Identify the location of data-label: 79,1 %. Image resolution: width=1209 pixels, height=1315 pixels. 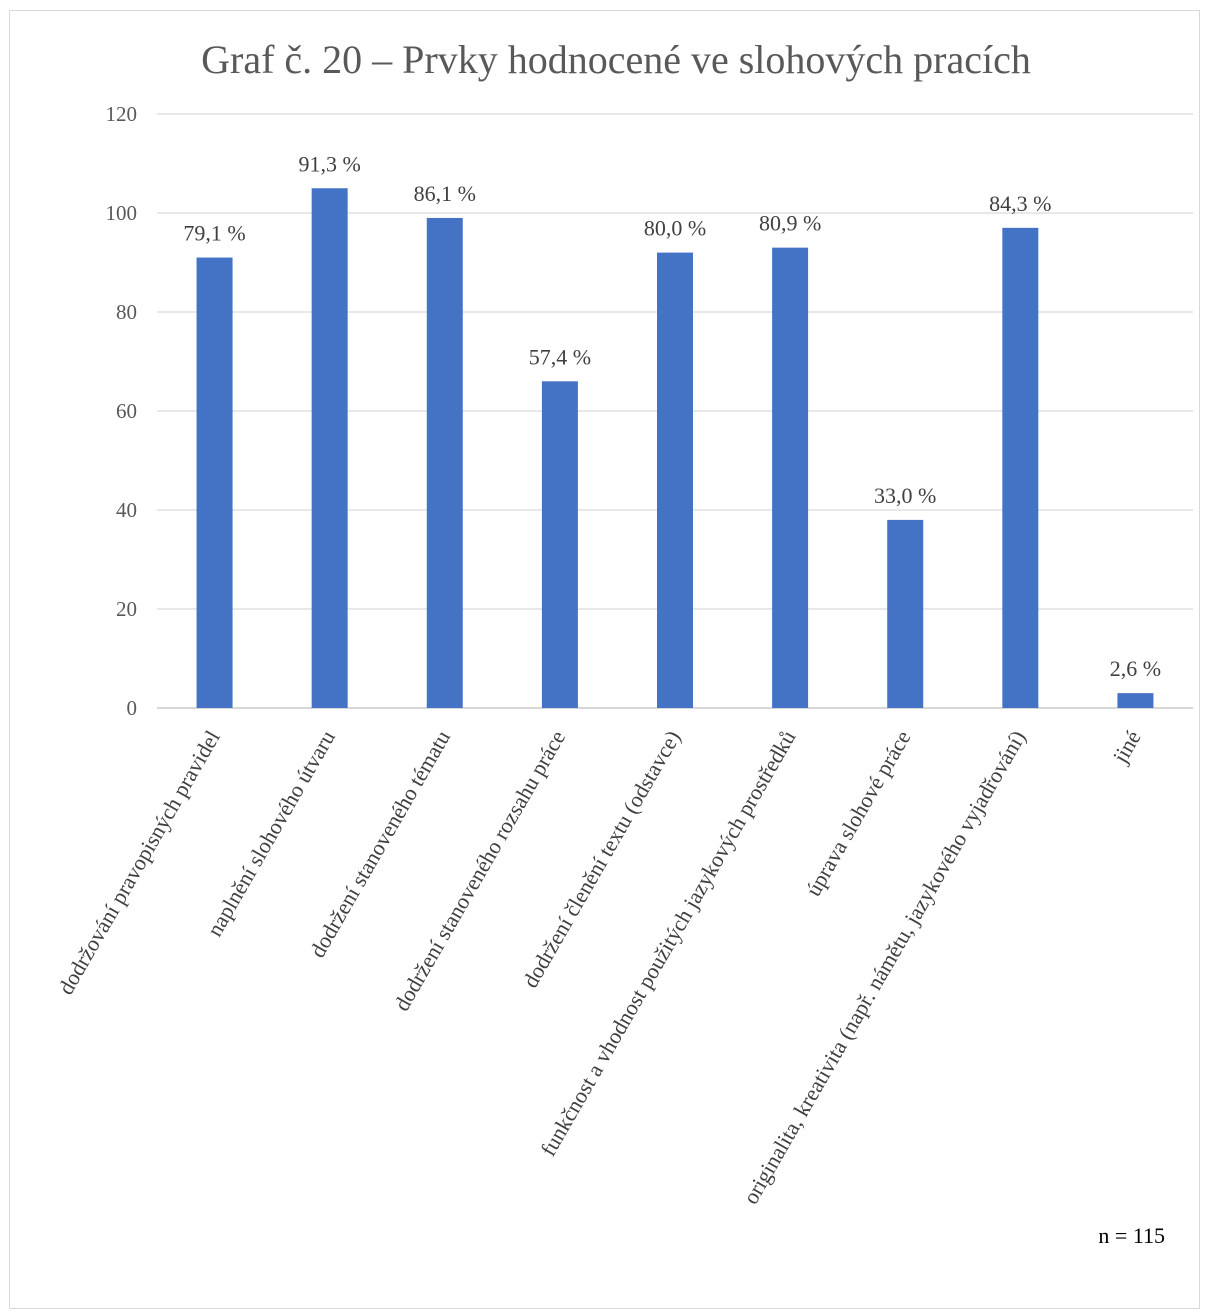
(214, 233).